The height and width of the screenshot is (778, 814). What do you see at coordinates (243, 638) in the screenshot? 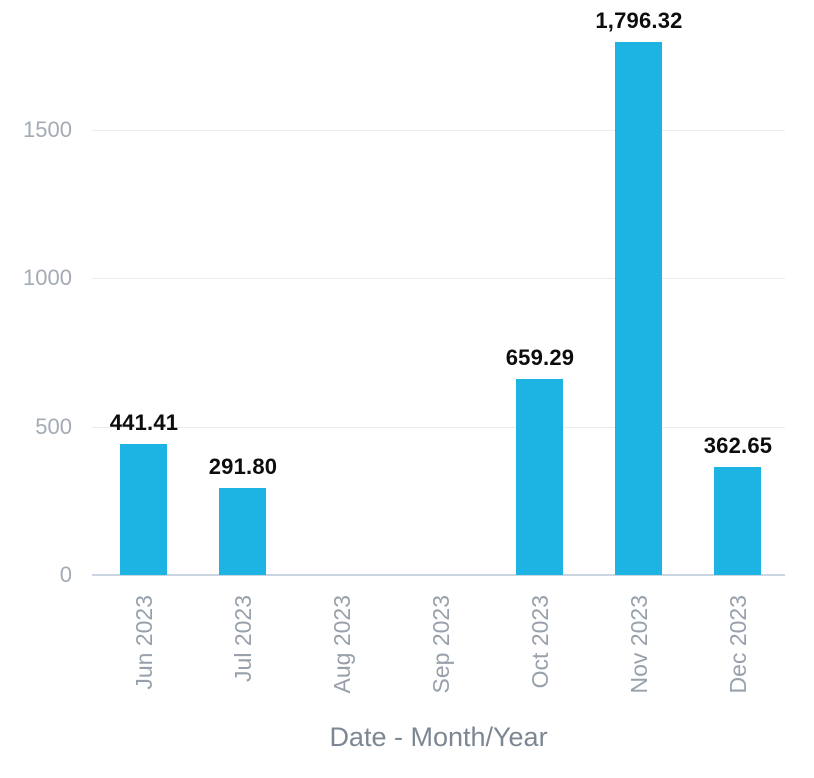
I see `x-tick-label: Jul 2023` at bounding box center [243, 638].